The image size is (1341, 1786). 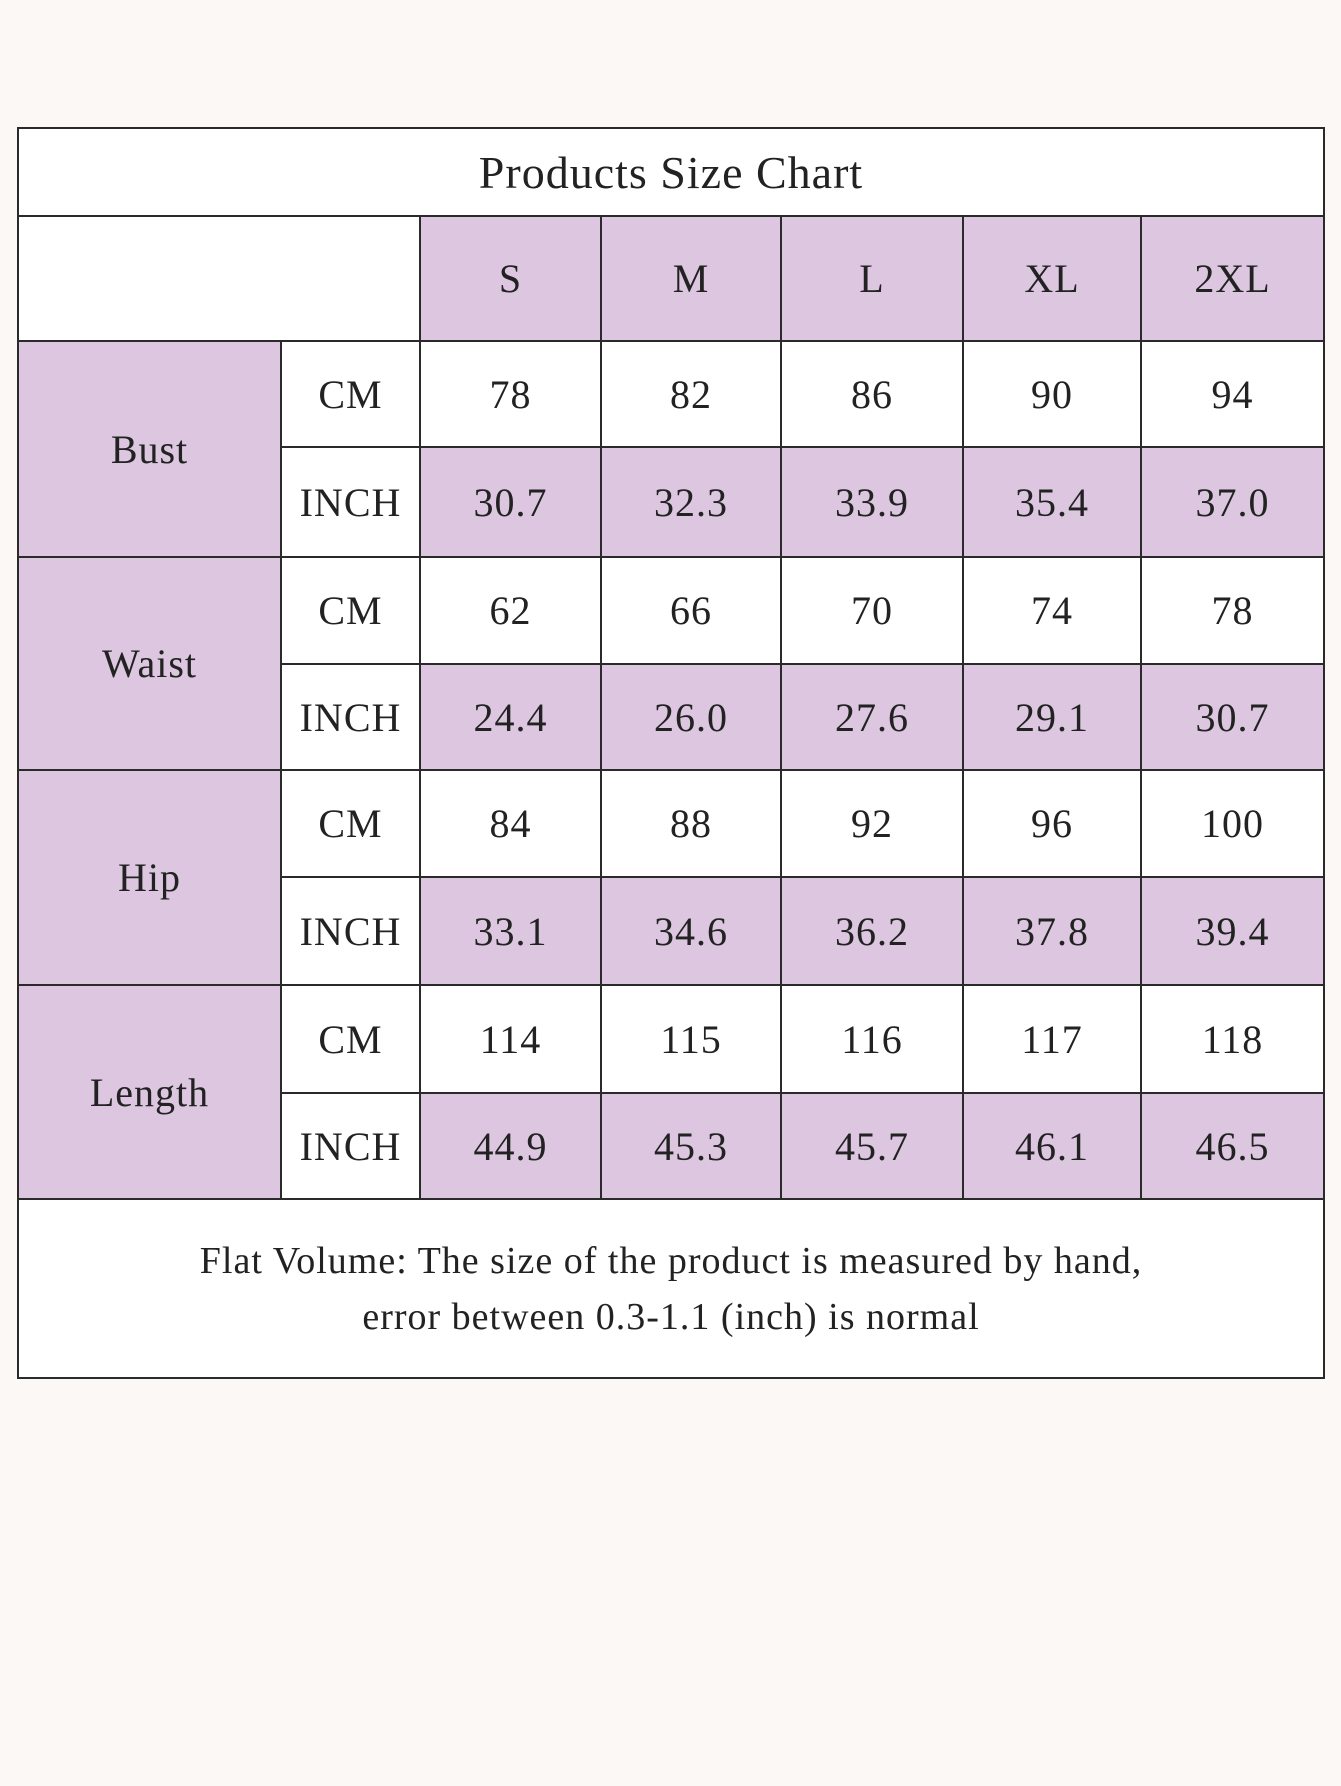 What do you see at coordinates (219, 278) in the screenshot?
I see `header-blank` at bounding box center [219, 278].